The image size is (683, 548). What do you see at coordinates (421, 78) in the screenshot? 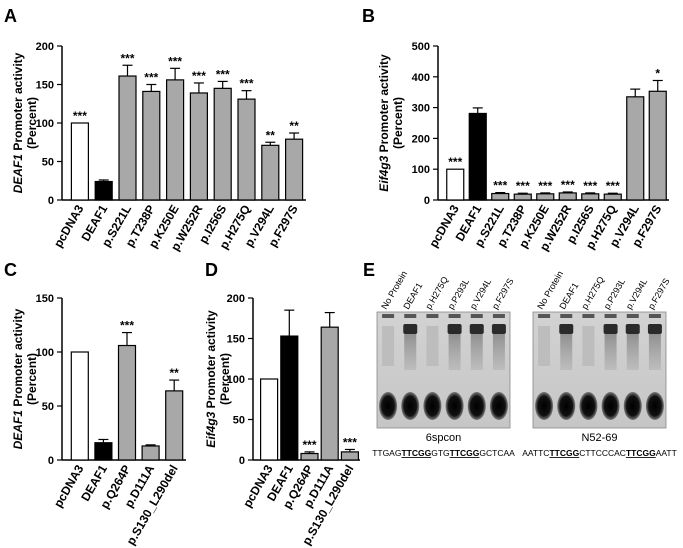
I see `y-tick-label-B: 400` at bounding box center [421, 78].